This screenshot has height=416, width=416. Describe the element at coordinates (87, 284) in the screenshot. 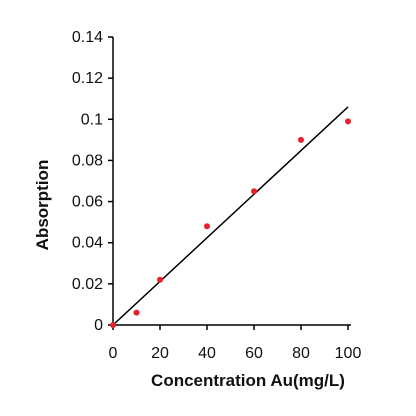

I see `y-tick-label: 0.02` at that location.